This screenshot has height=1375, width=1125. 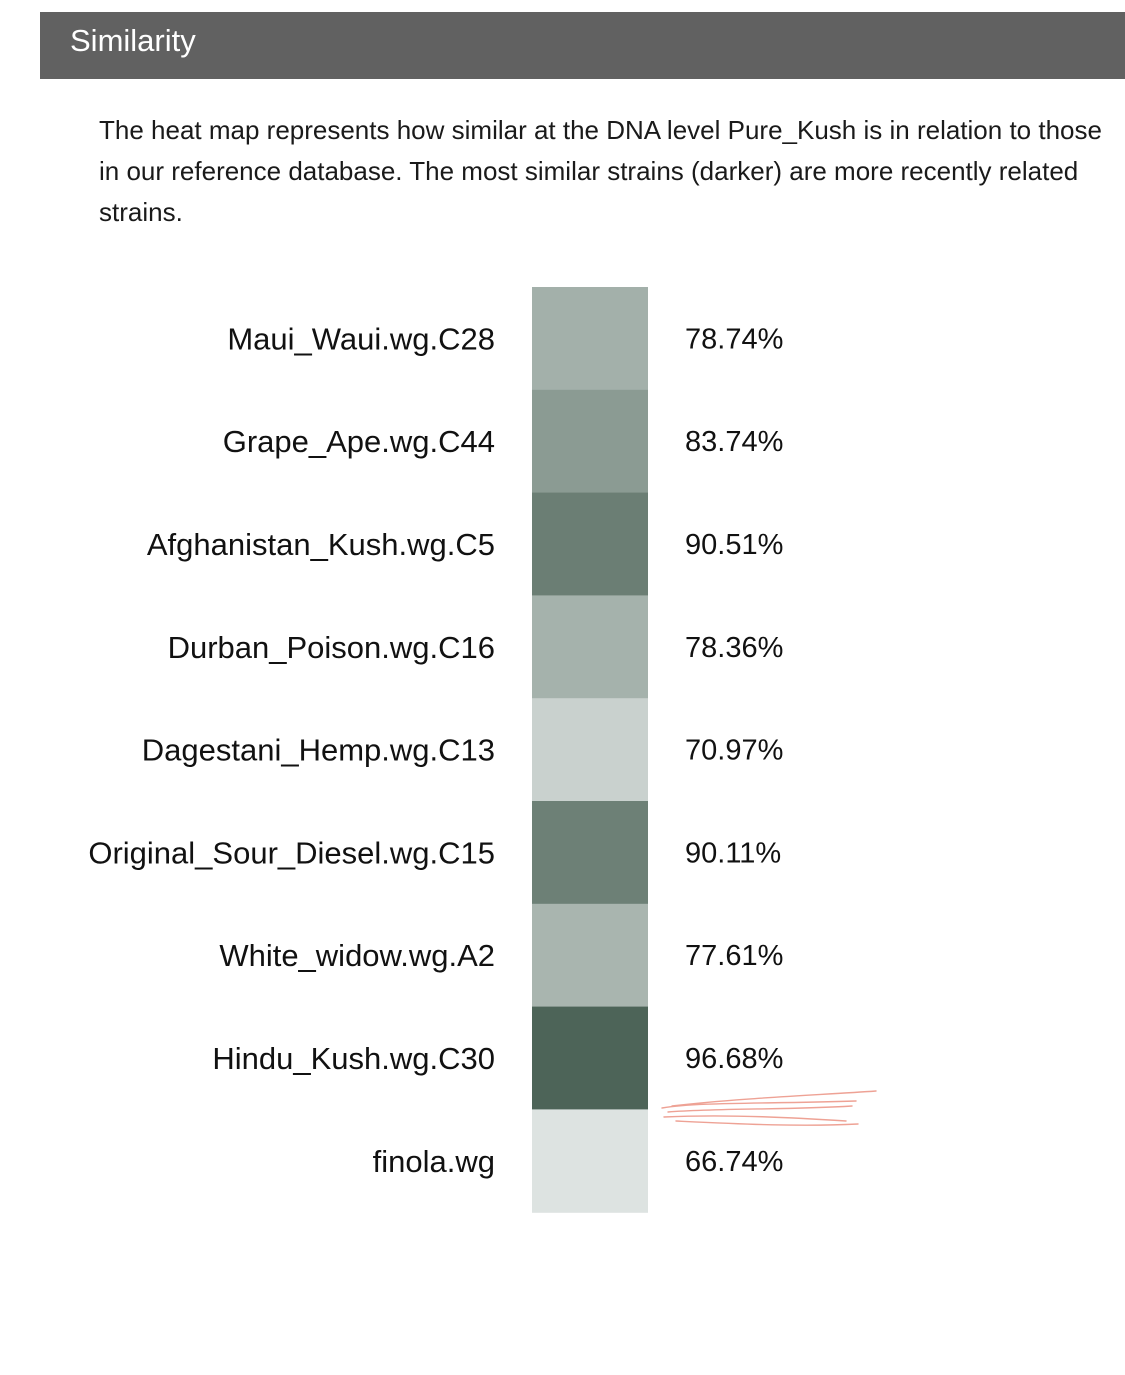 I want to click on row-value: 90.51%, so click(x=734, y=545).